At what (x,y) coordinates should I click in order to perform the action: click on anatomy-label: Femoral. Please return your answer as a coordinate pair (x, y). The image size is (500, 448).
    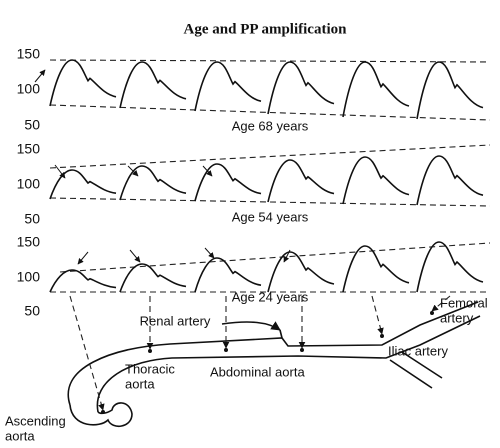
    Looking at the image, I should click on (464, 302).